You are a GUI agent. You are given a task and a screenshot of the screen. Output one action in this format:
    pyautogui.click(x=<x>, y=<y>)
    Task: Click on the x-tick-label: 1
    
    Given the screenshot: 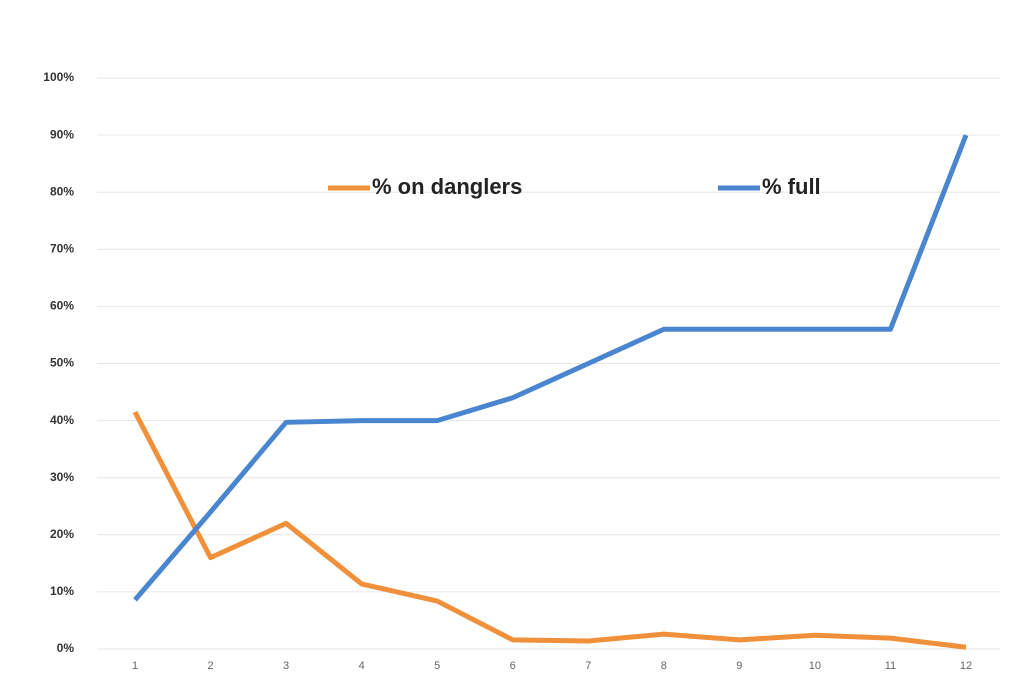 What is the action you would take?
    pyautogui.click(x=135, y=666)
    